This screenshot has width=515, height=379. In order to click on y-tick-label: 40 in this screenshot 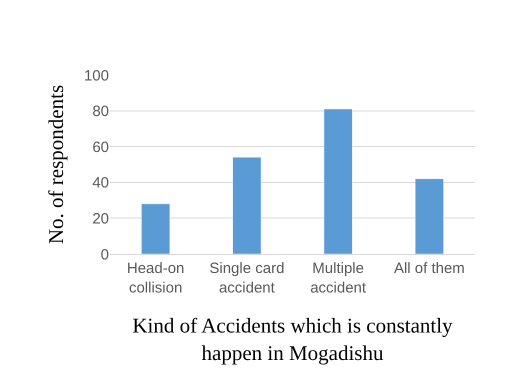, I will do `click(100, 183)`.